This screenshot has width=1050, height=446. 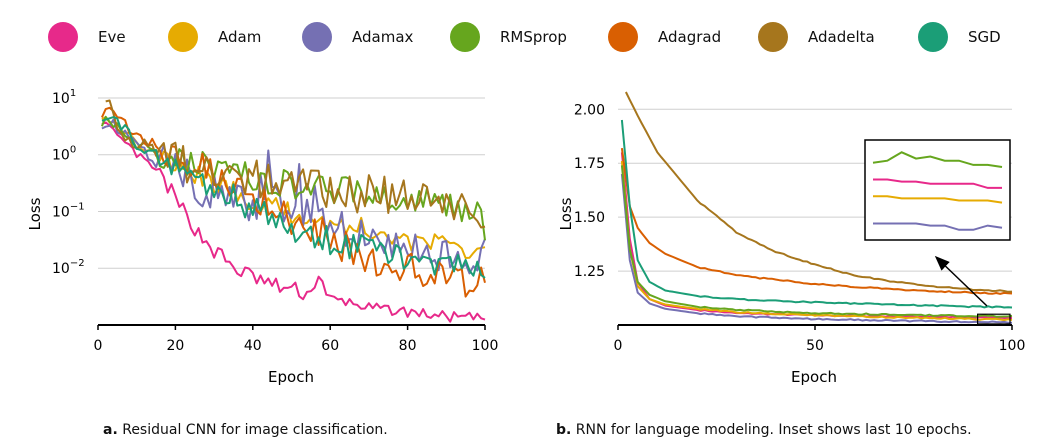 I want to click on y-tick-label: 2.00, so click(x=589, y=110).